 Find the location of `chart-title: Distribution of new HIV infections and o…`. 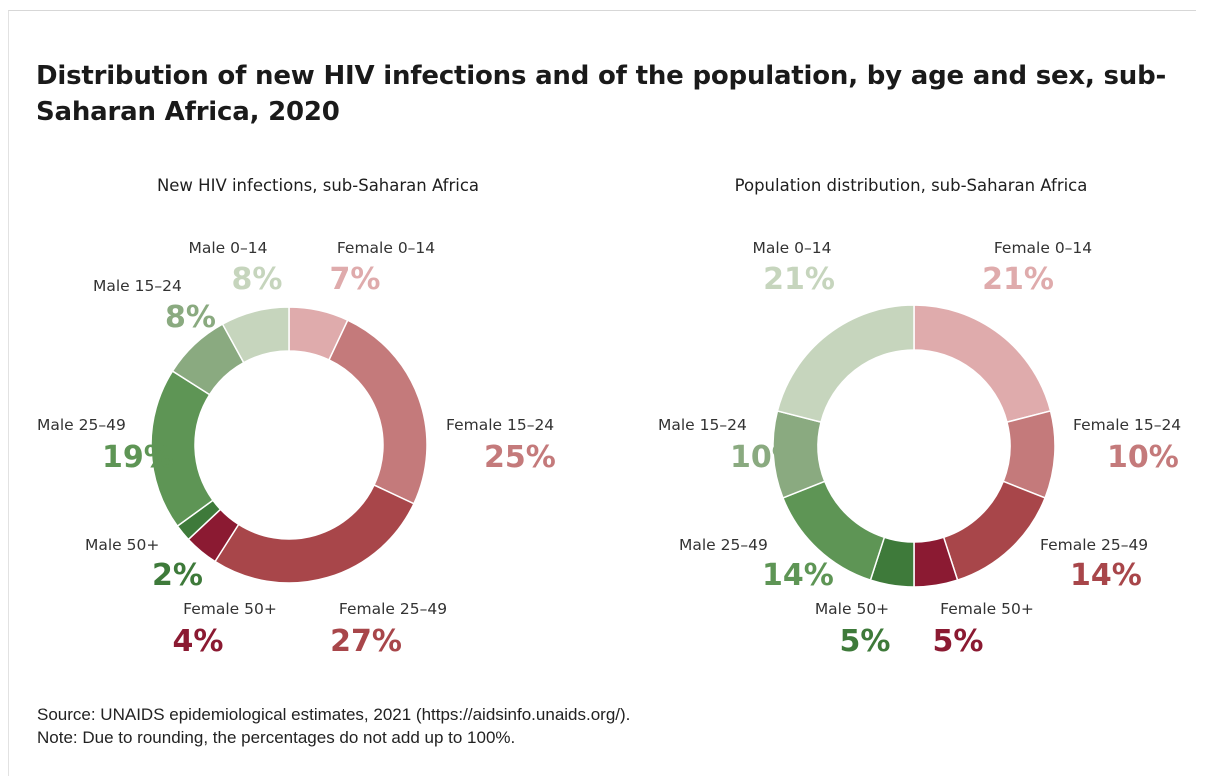

chart-title: Distribution of new HIV infections and o… is located at coordinates (601, 94).